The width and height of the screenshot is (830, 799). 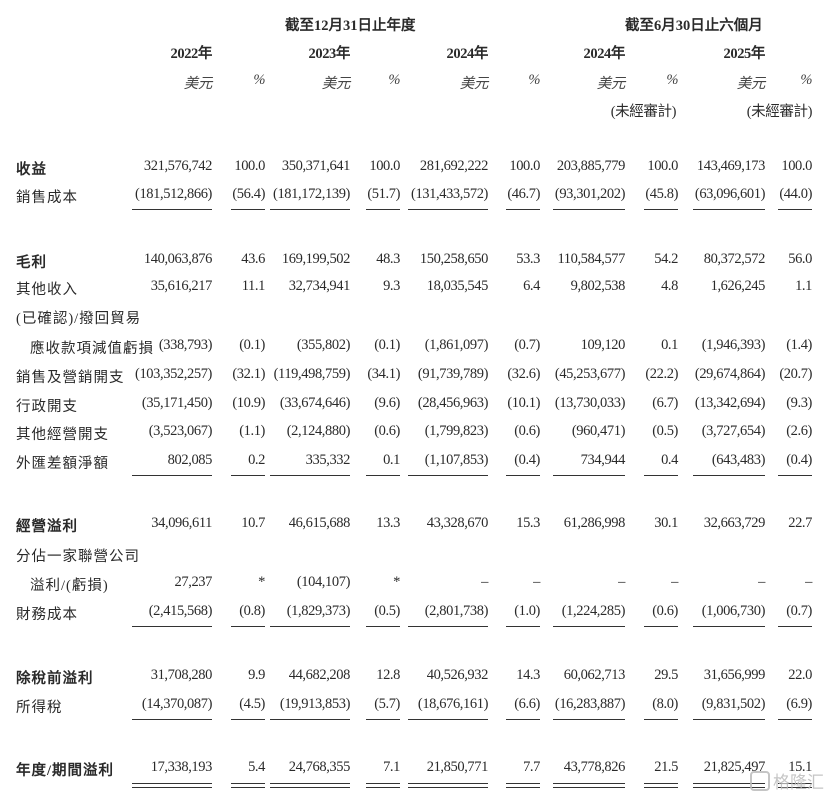 What do you see at coordinates (669, 286) in the screenshot?
I see `percent-cell: 4.8` at bounding box center [669, 286].